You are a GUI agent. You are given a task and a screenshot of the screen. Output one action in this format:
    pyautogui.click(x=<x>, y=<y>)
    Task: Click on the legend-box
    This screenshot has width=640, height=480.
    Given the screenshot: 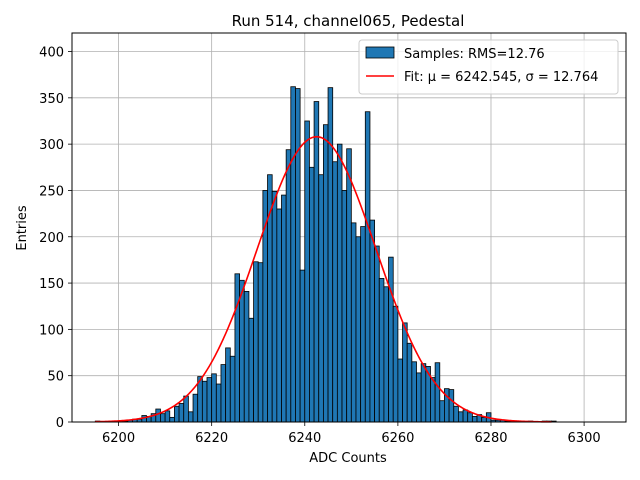 What is the action you would take?
    pyautogui.click(x=488, y=67)
    